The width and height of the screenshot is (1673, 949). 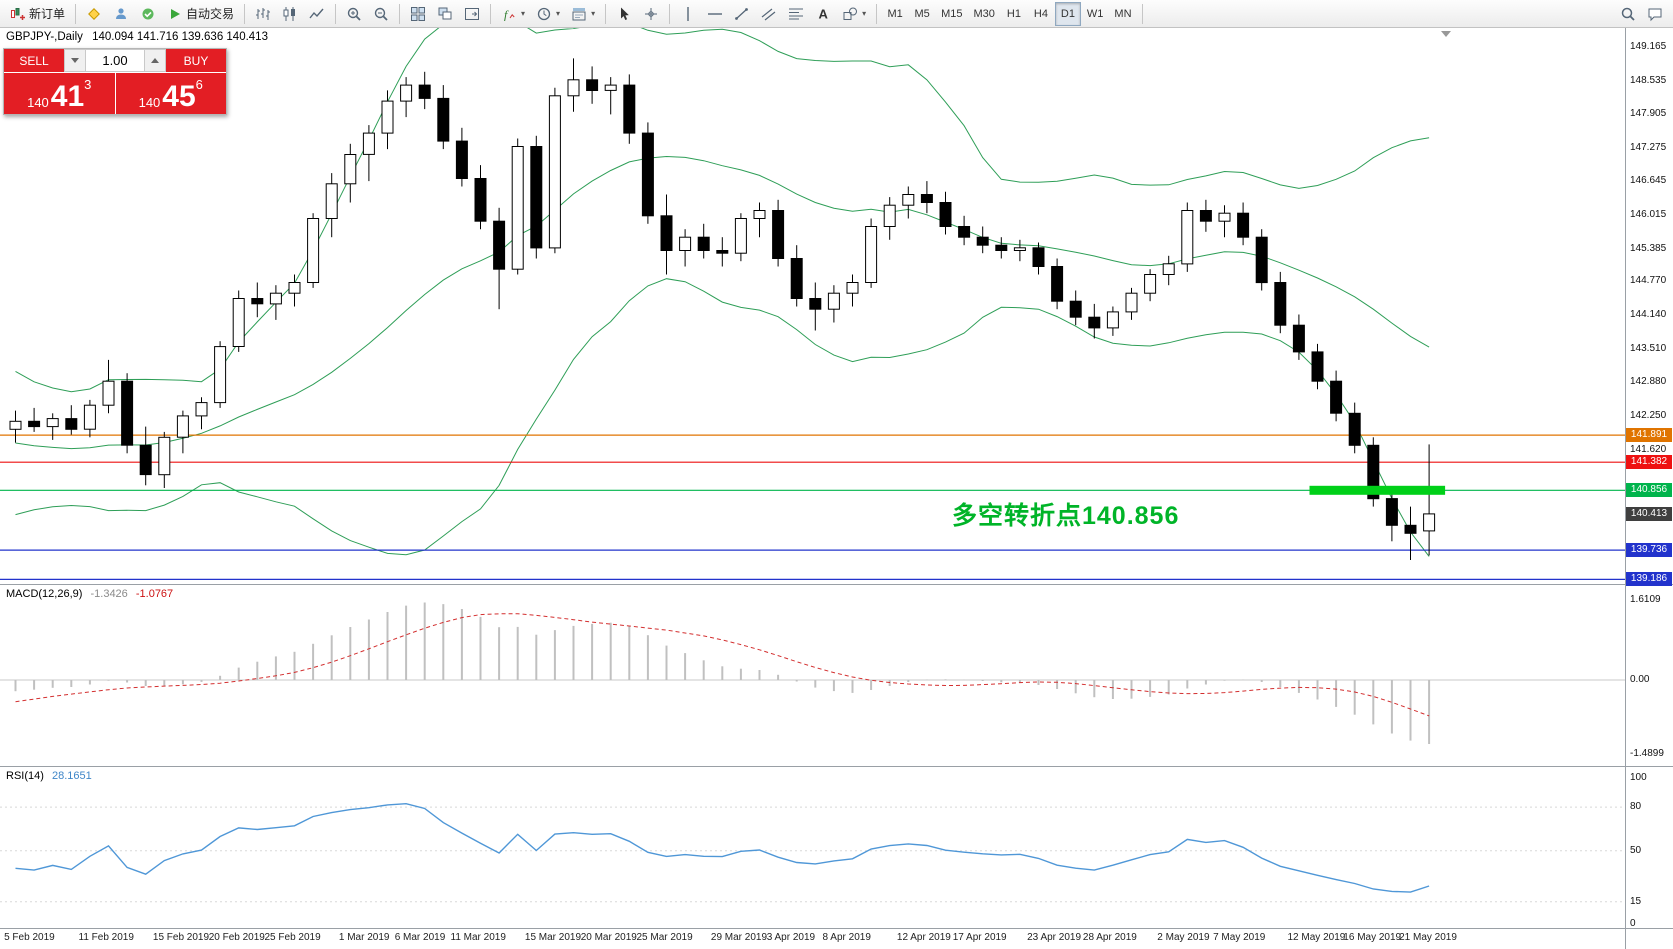 I want to click on channel-button, so click(x=769, y=14).